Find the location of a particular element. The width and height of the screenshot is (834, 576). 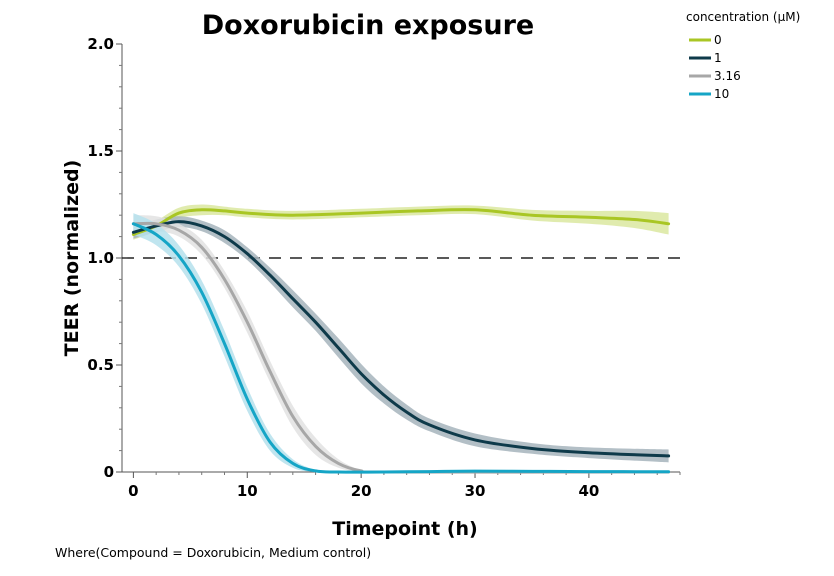

y-tick-label: 1.0 is located at coordinates (100, 258).